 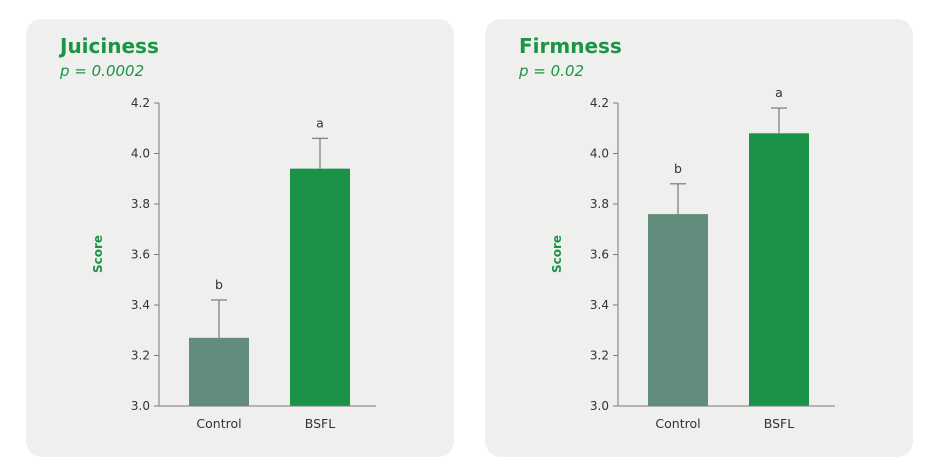 What do you see at coordinates (102, 71) in the screenshot?
I see `chart-subtitle: p = 0.0002` at bounding box center [102, 71].